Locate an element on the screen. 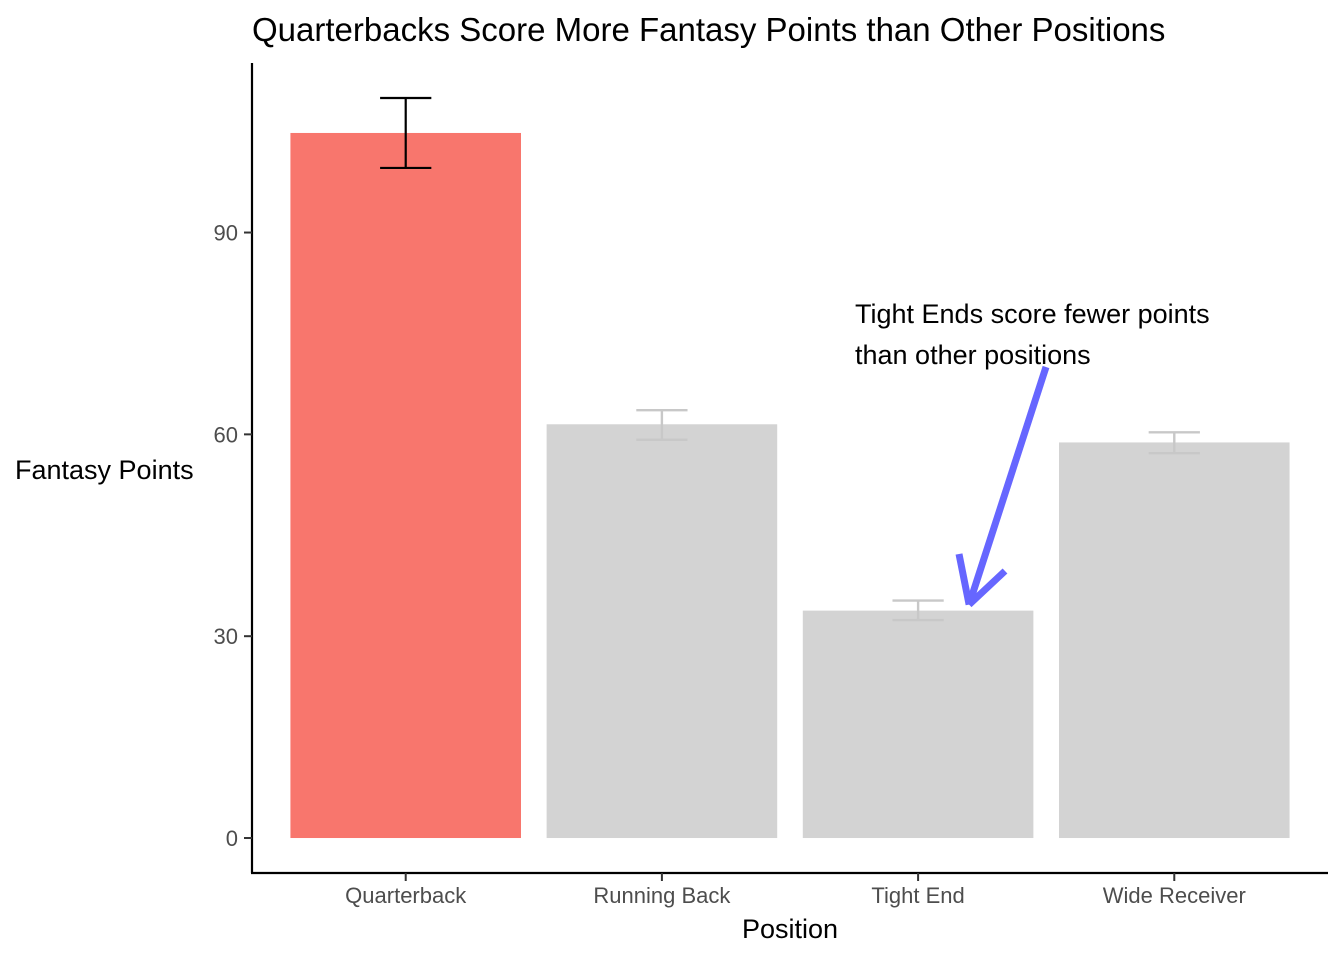 The height and width of the screenshot is (960, 1344). y-tick-label-30: 30 is located at coordinates (226, 636).